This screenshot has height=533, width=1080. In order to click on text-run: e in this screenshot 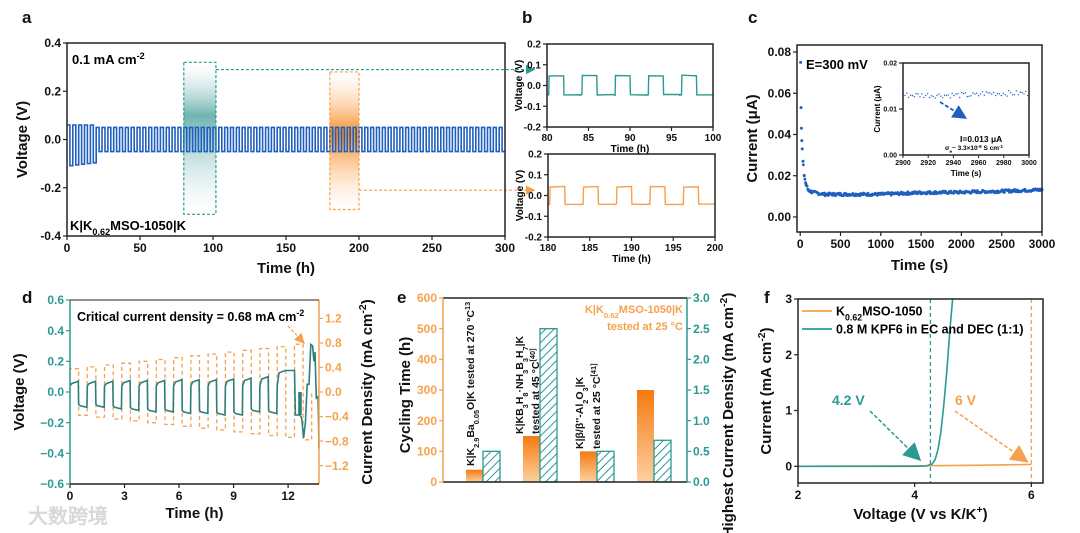, I will do `click(950, 151)`.